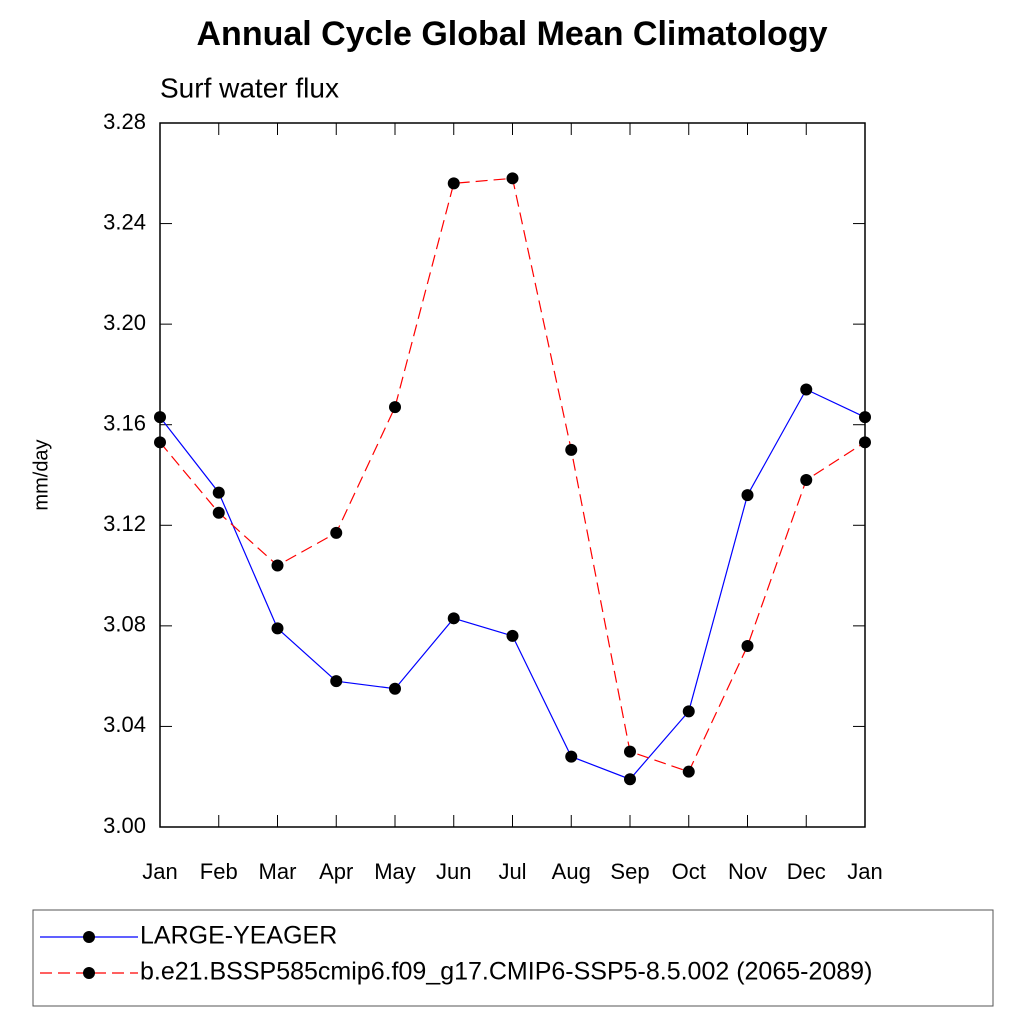 This screenshot has width=1024, height=1024. What do you see at coordinates (124, 322) in the screenshot?
I see `y-tick-label: 3.20` at bounding box center [124, 322].